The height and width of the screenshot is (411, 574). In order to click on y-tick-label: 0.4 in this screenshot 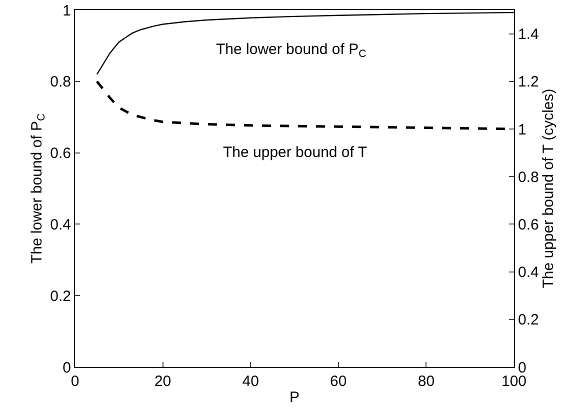, I will do `click(60, 225)`.